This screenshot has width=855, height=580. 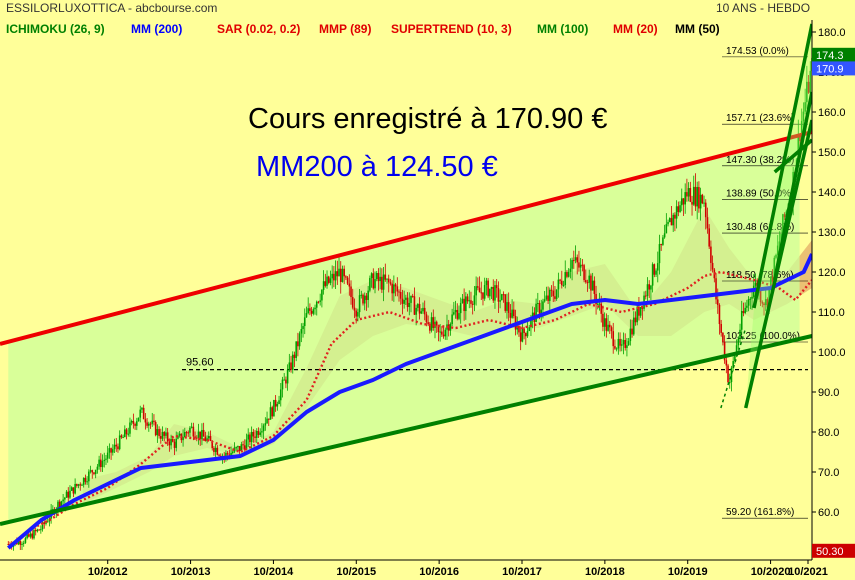 I want to click on x-tick-label: 10/2019, so click(x=688, y=572).